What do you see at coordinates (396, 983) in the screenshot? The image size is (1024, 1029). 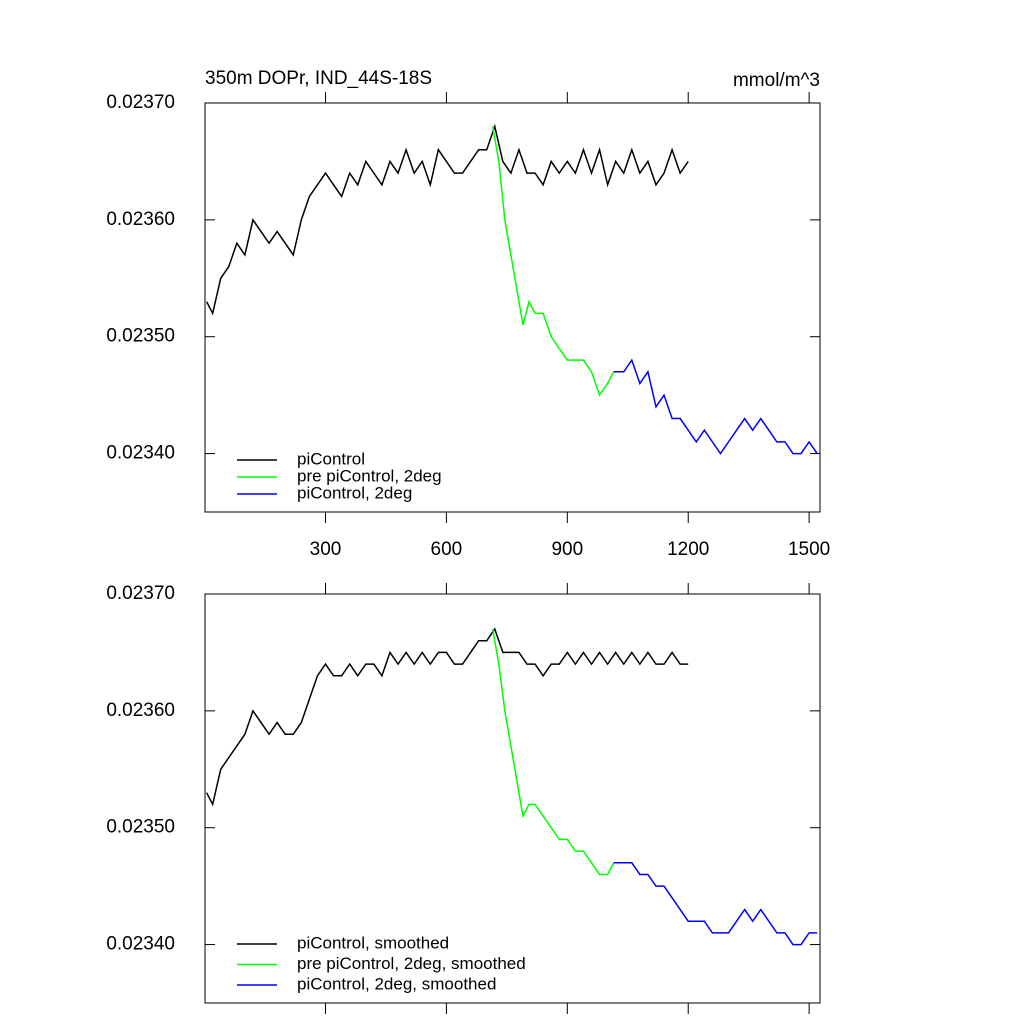 I see `legend-label: piControl, 2deg, smoothed` at bounding box center [396, 983].